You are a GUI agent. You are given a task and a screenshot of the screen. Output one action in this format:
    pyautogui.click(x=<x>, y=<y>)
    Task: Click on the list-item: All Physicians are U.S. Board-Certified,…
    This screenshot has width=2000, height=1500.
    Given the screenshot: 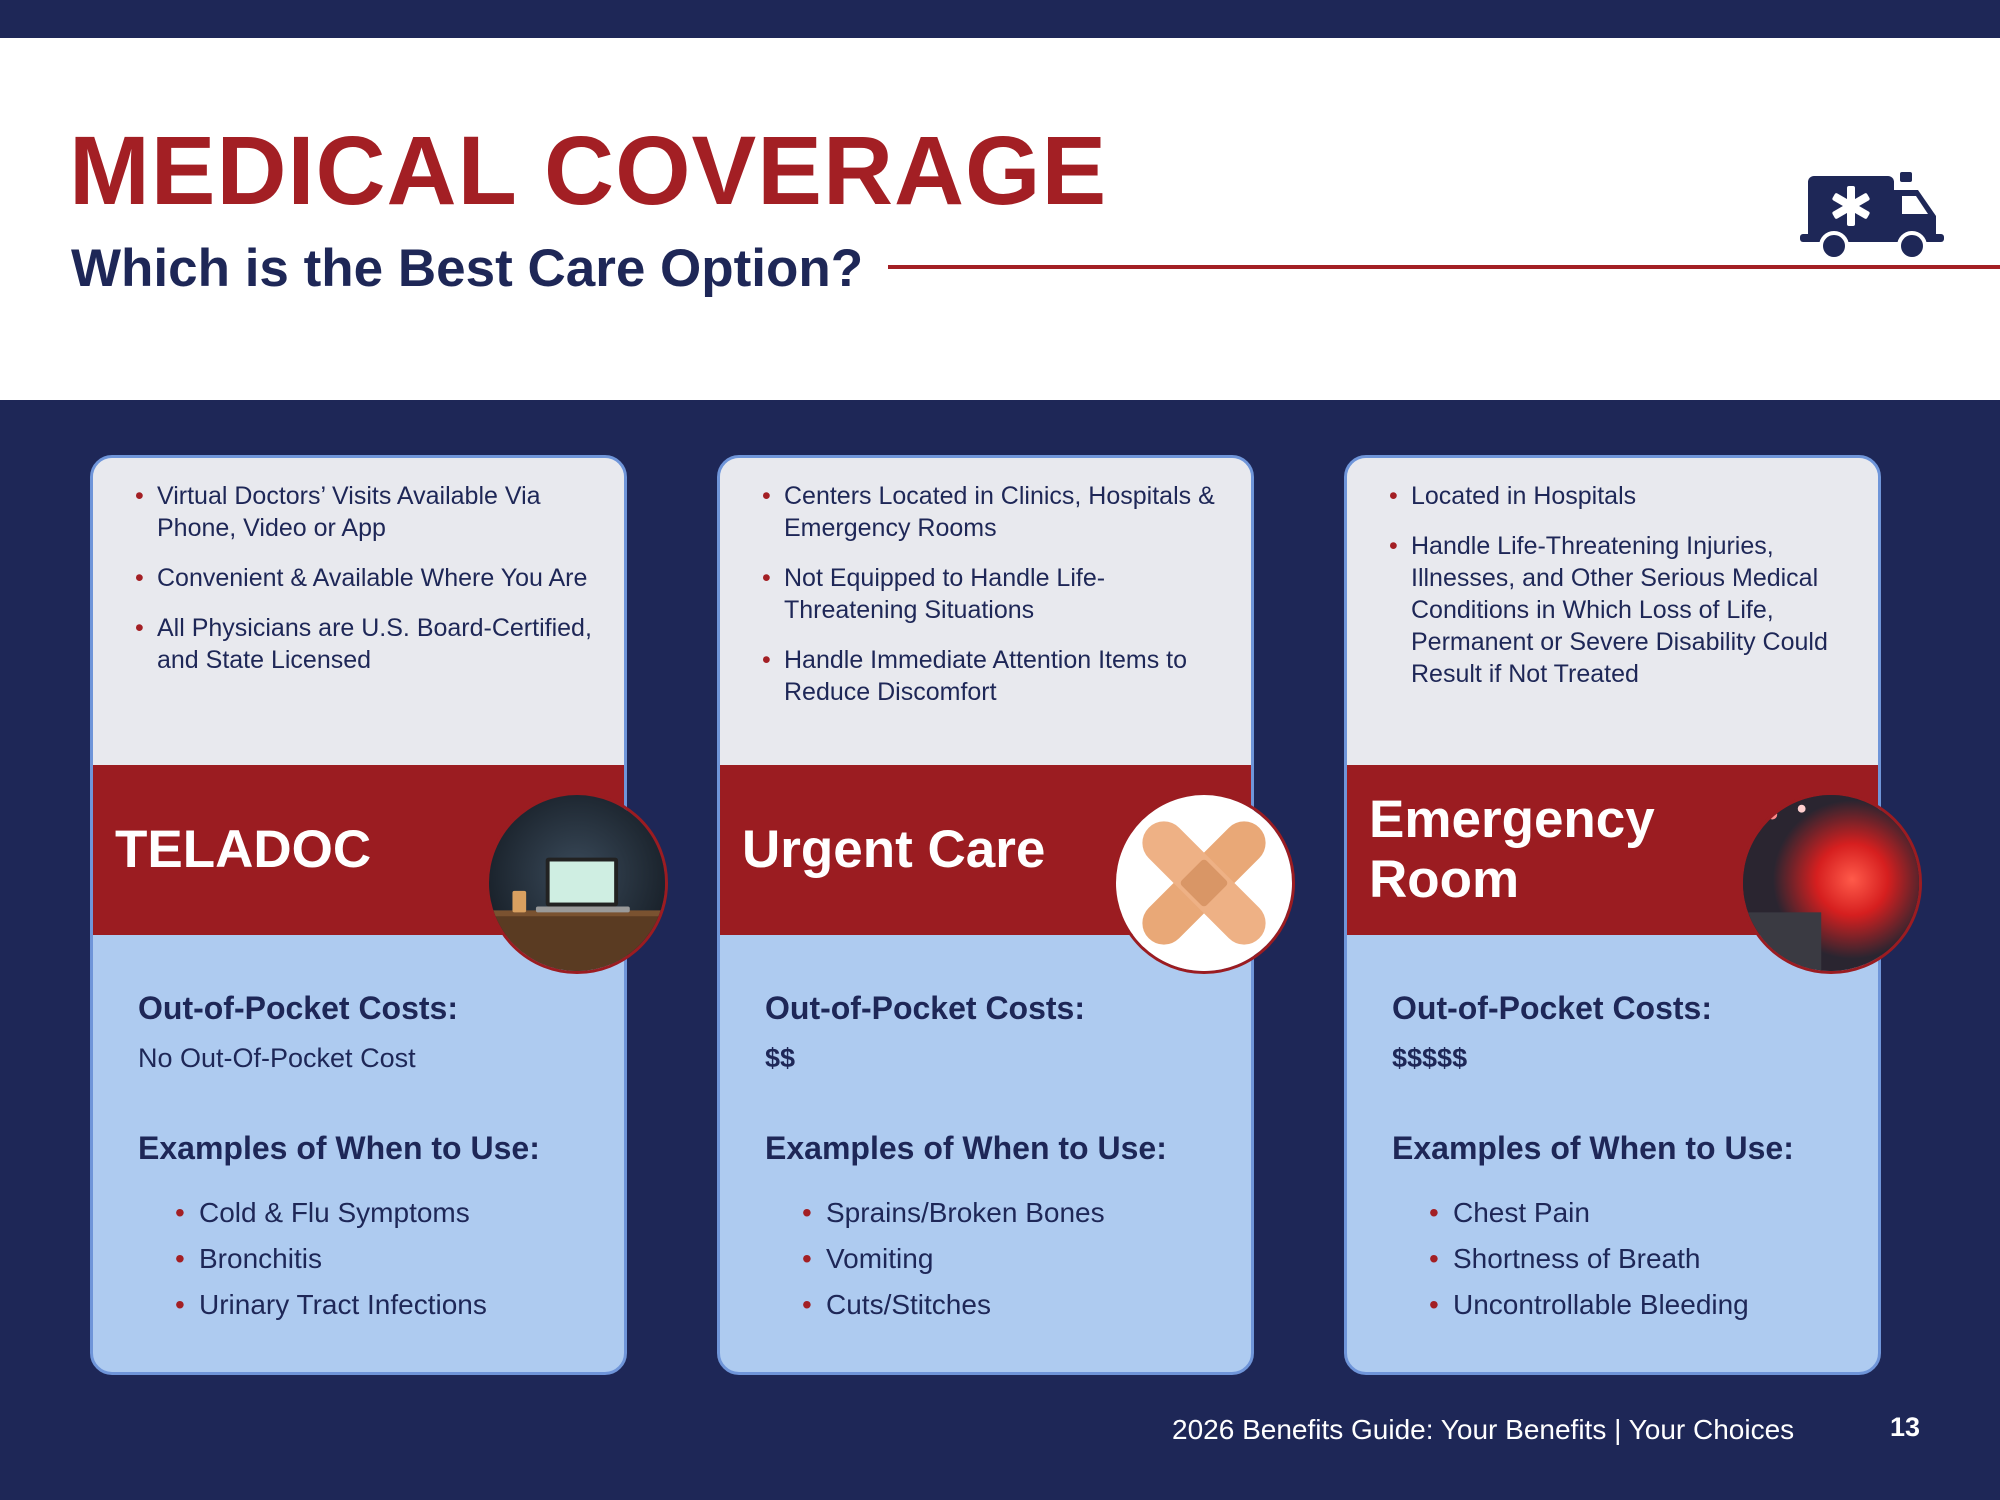 What is the action you would take?
    pyautogui.click(x=370, y=644)
    